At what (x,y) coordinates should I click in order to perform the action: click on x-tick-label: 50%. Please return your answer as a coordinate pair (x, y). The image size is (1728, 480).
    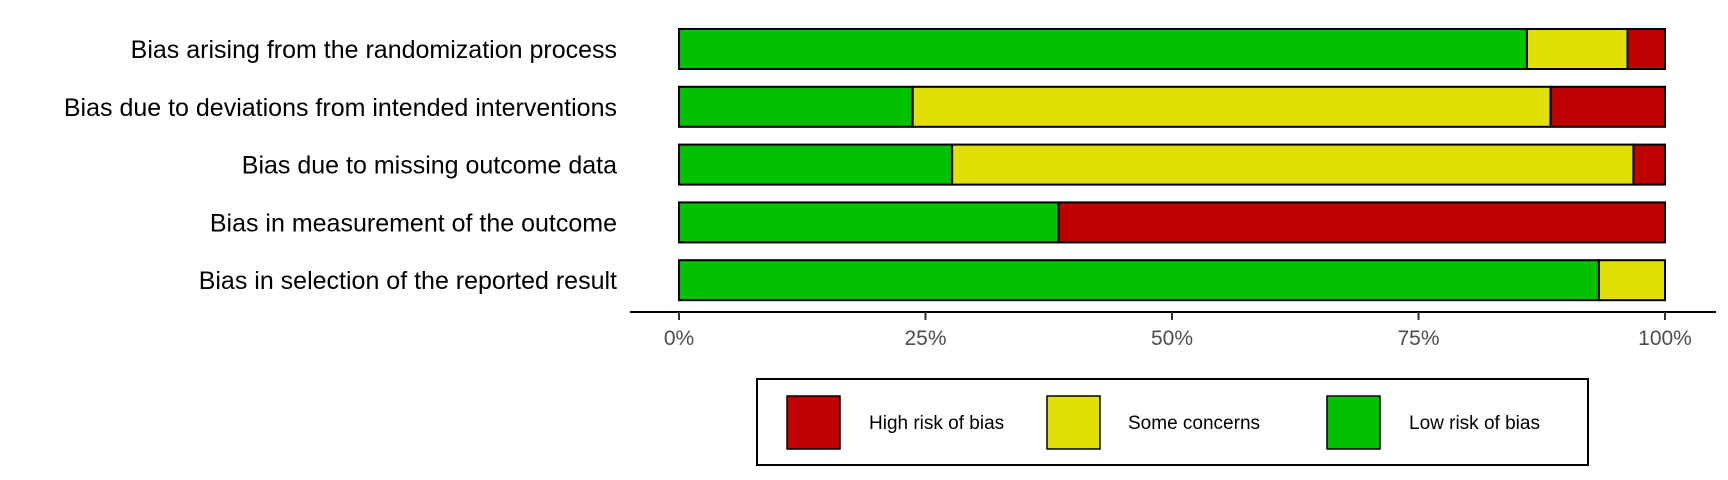
    Looking at the image, I should click on (1172, 338).